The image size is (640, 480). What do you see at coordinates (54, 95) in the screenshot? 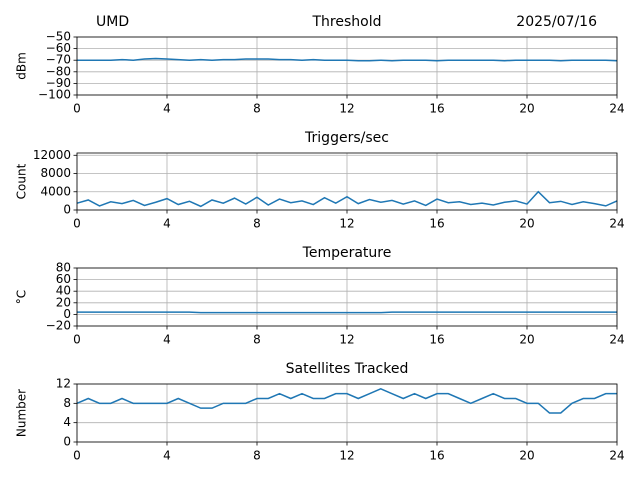
I see `y-tick-label: −100` at bounding box center [54, 95].